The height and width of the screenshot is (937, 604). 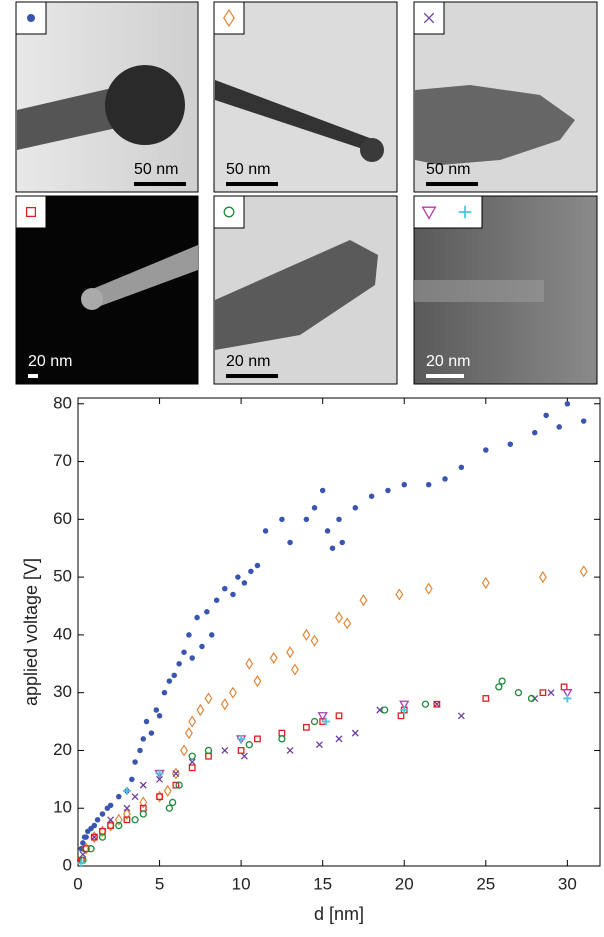 I want to click on y-tick-label: 10, so click(x=62, y=807).